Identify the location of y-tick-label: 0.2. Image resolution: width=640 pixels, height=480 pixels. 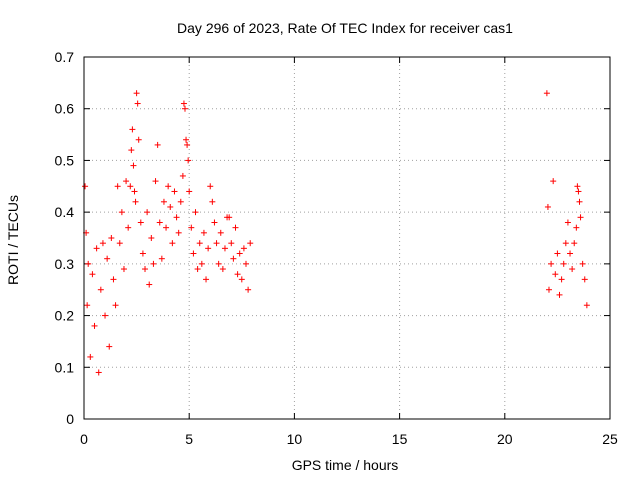
(65, 316).